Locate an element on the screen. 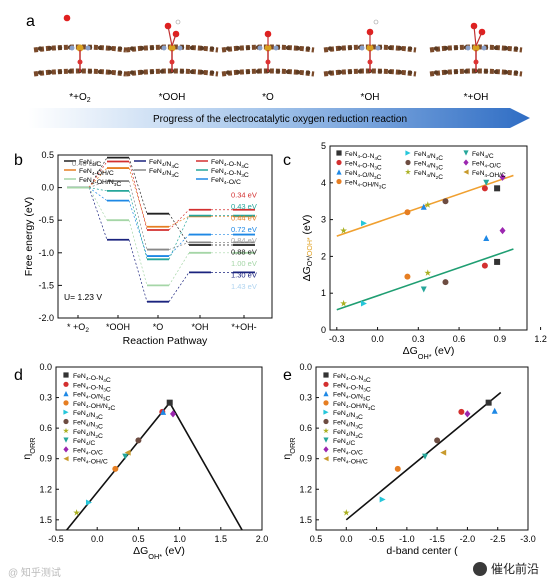 Image resolution: width=549 pixels, height=585 pixels. x-tick-label: 1.0 is located at coordinates (179, 539).